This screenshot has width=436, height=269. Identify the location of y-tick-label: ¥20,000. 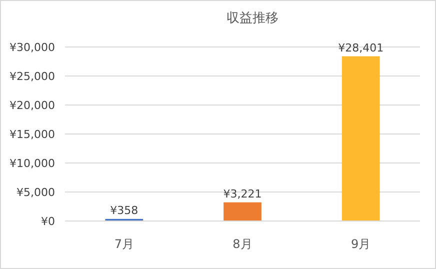
(32, 105).